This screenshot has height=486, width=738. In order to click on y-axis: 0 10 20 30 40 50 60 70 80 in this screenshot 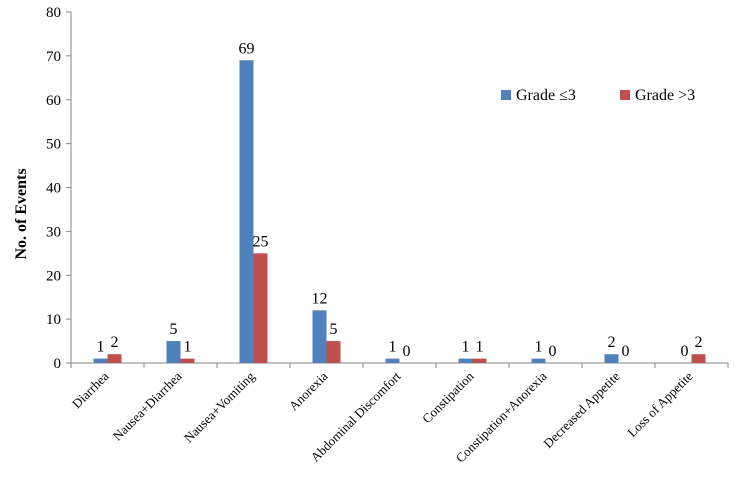, I will do `click(59, 188)`.